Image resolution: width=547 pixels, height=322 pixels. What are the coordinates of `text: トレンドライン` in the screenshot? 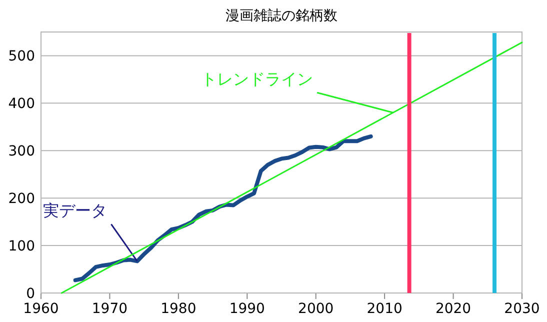 It's located at (257, 79).